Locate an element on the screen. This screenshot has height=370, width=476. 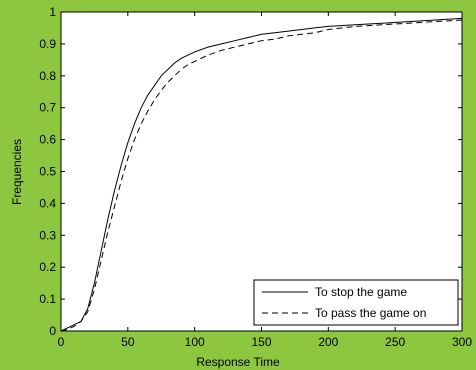
x-tick-label: 150 is located at coordinates (261, 342).